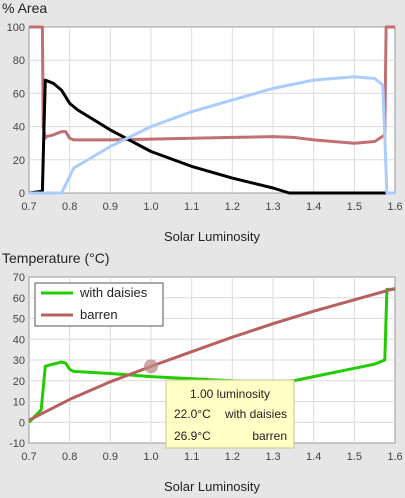 Image resolution: width=405 pixels, height=498 pixels. What do you see at coordinates (269, 436) in the screenshot?
I see `tooltip-label-barren: barren` at bounding box center [269, 436].